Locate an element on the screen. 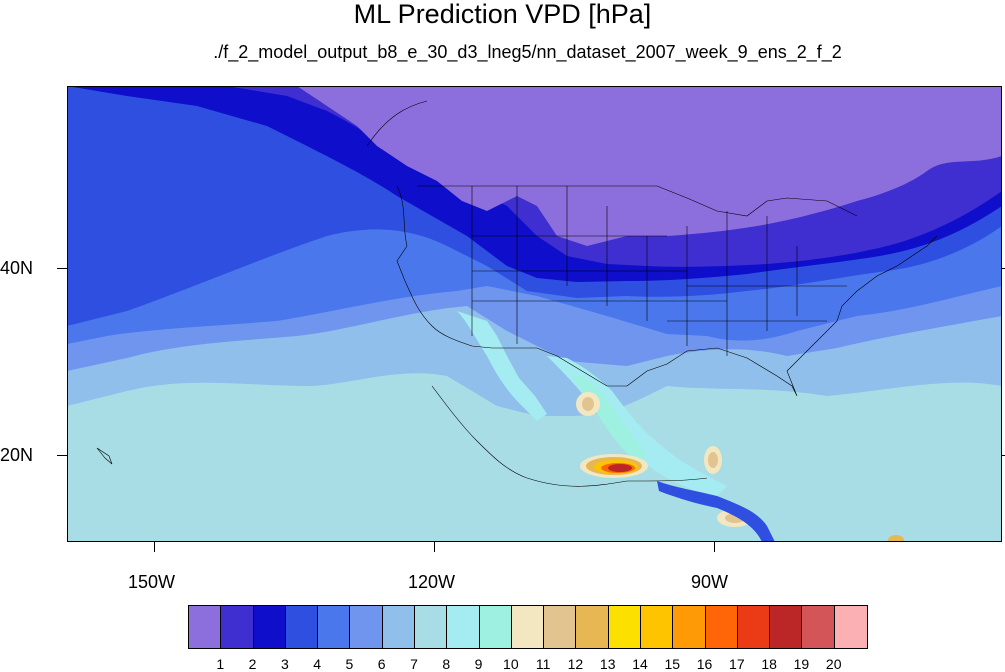  colorbar-label: 16 is located at coordinates (704, 664).